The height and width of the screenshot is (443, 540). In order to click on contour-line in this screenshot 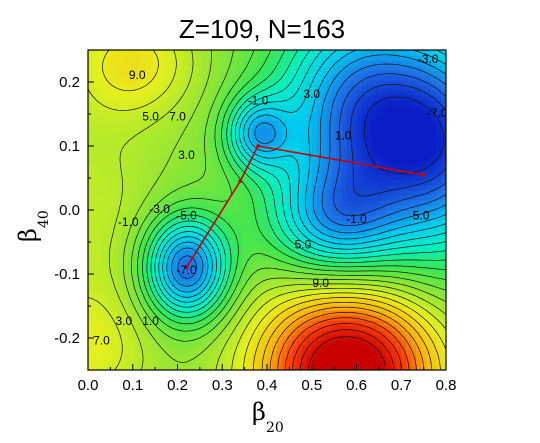, I will do `click(346, 333)`.